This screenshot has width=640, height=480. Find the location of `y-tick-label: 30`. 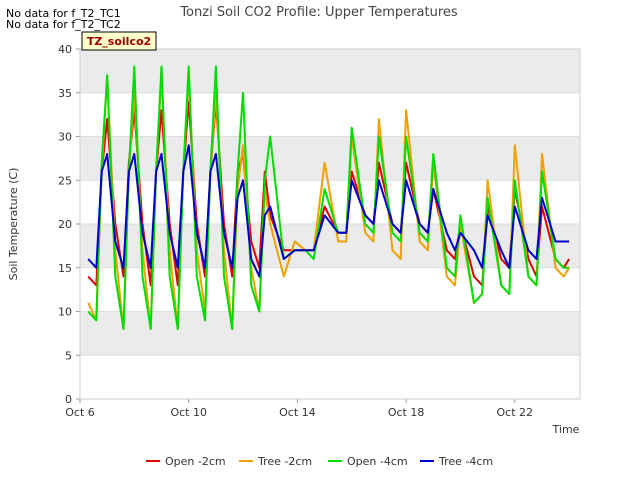

y-tick-label: 30 is located at coordinates (65, 137).